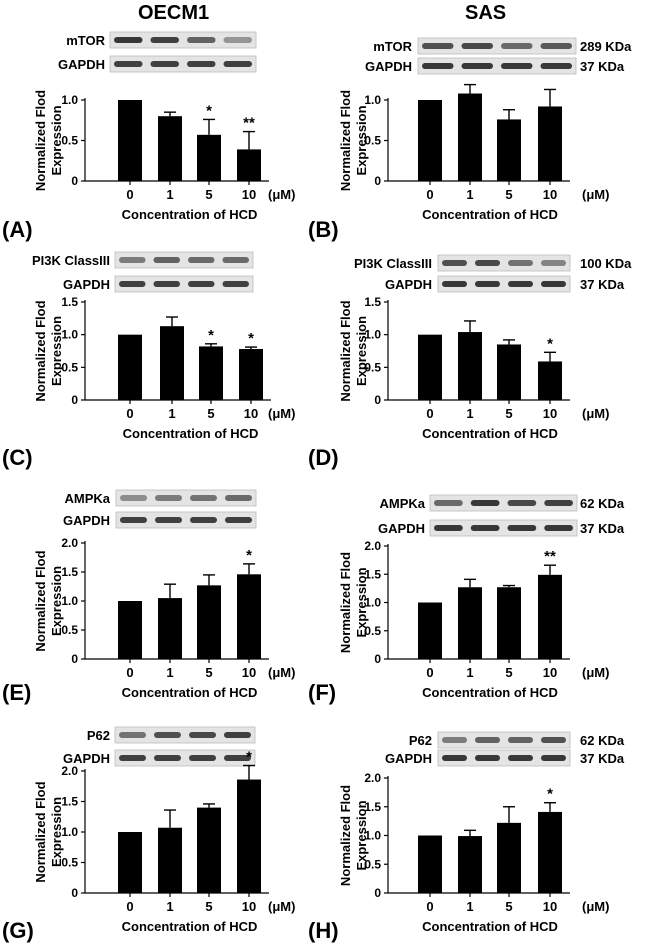 The image size is (650, 951). I want to click on panel-label: (F), so click(322, 692).